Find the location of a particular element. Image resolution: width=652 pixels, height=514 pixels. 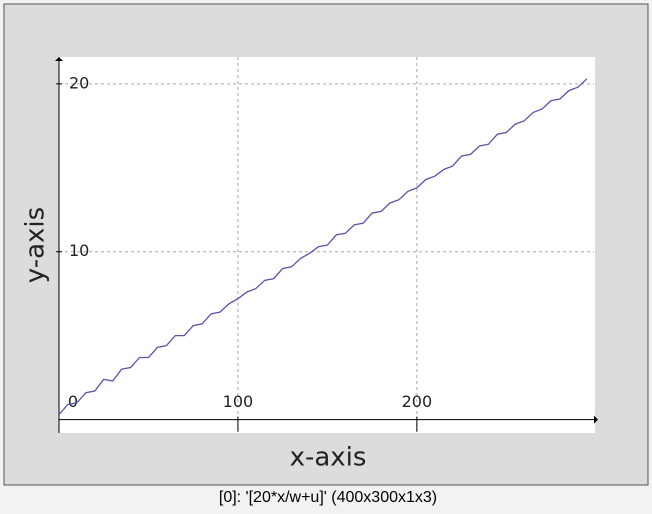

y-tick-label: 20 is located at coordinates (79, 82).